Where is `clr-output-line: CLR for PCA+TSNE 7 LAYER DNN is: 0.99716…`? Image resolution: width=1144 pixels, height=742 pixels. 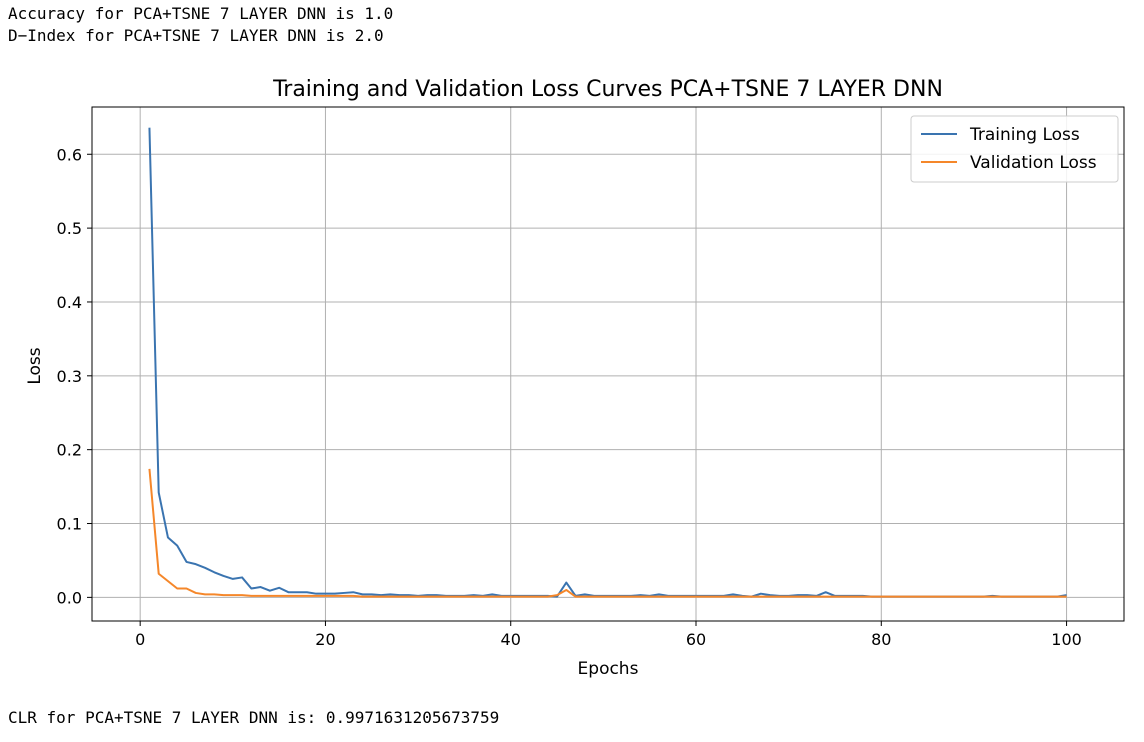
clr-output-line: CLR for PCA+TSNE 7 LAYER DNN is: 0.99716… is located at coordinates (254, 717).